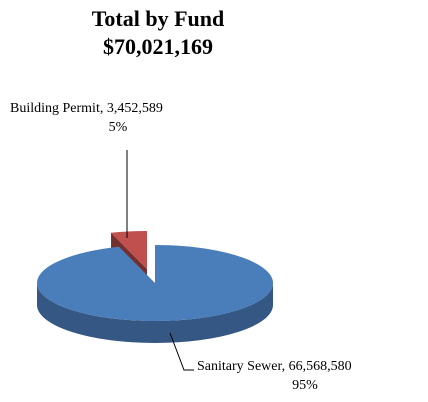  Describe the element at coordinates (135, 108) in the screenshot. I see `slice-value: 3,452,589` at that location.